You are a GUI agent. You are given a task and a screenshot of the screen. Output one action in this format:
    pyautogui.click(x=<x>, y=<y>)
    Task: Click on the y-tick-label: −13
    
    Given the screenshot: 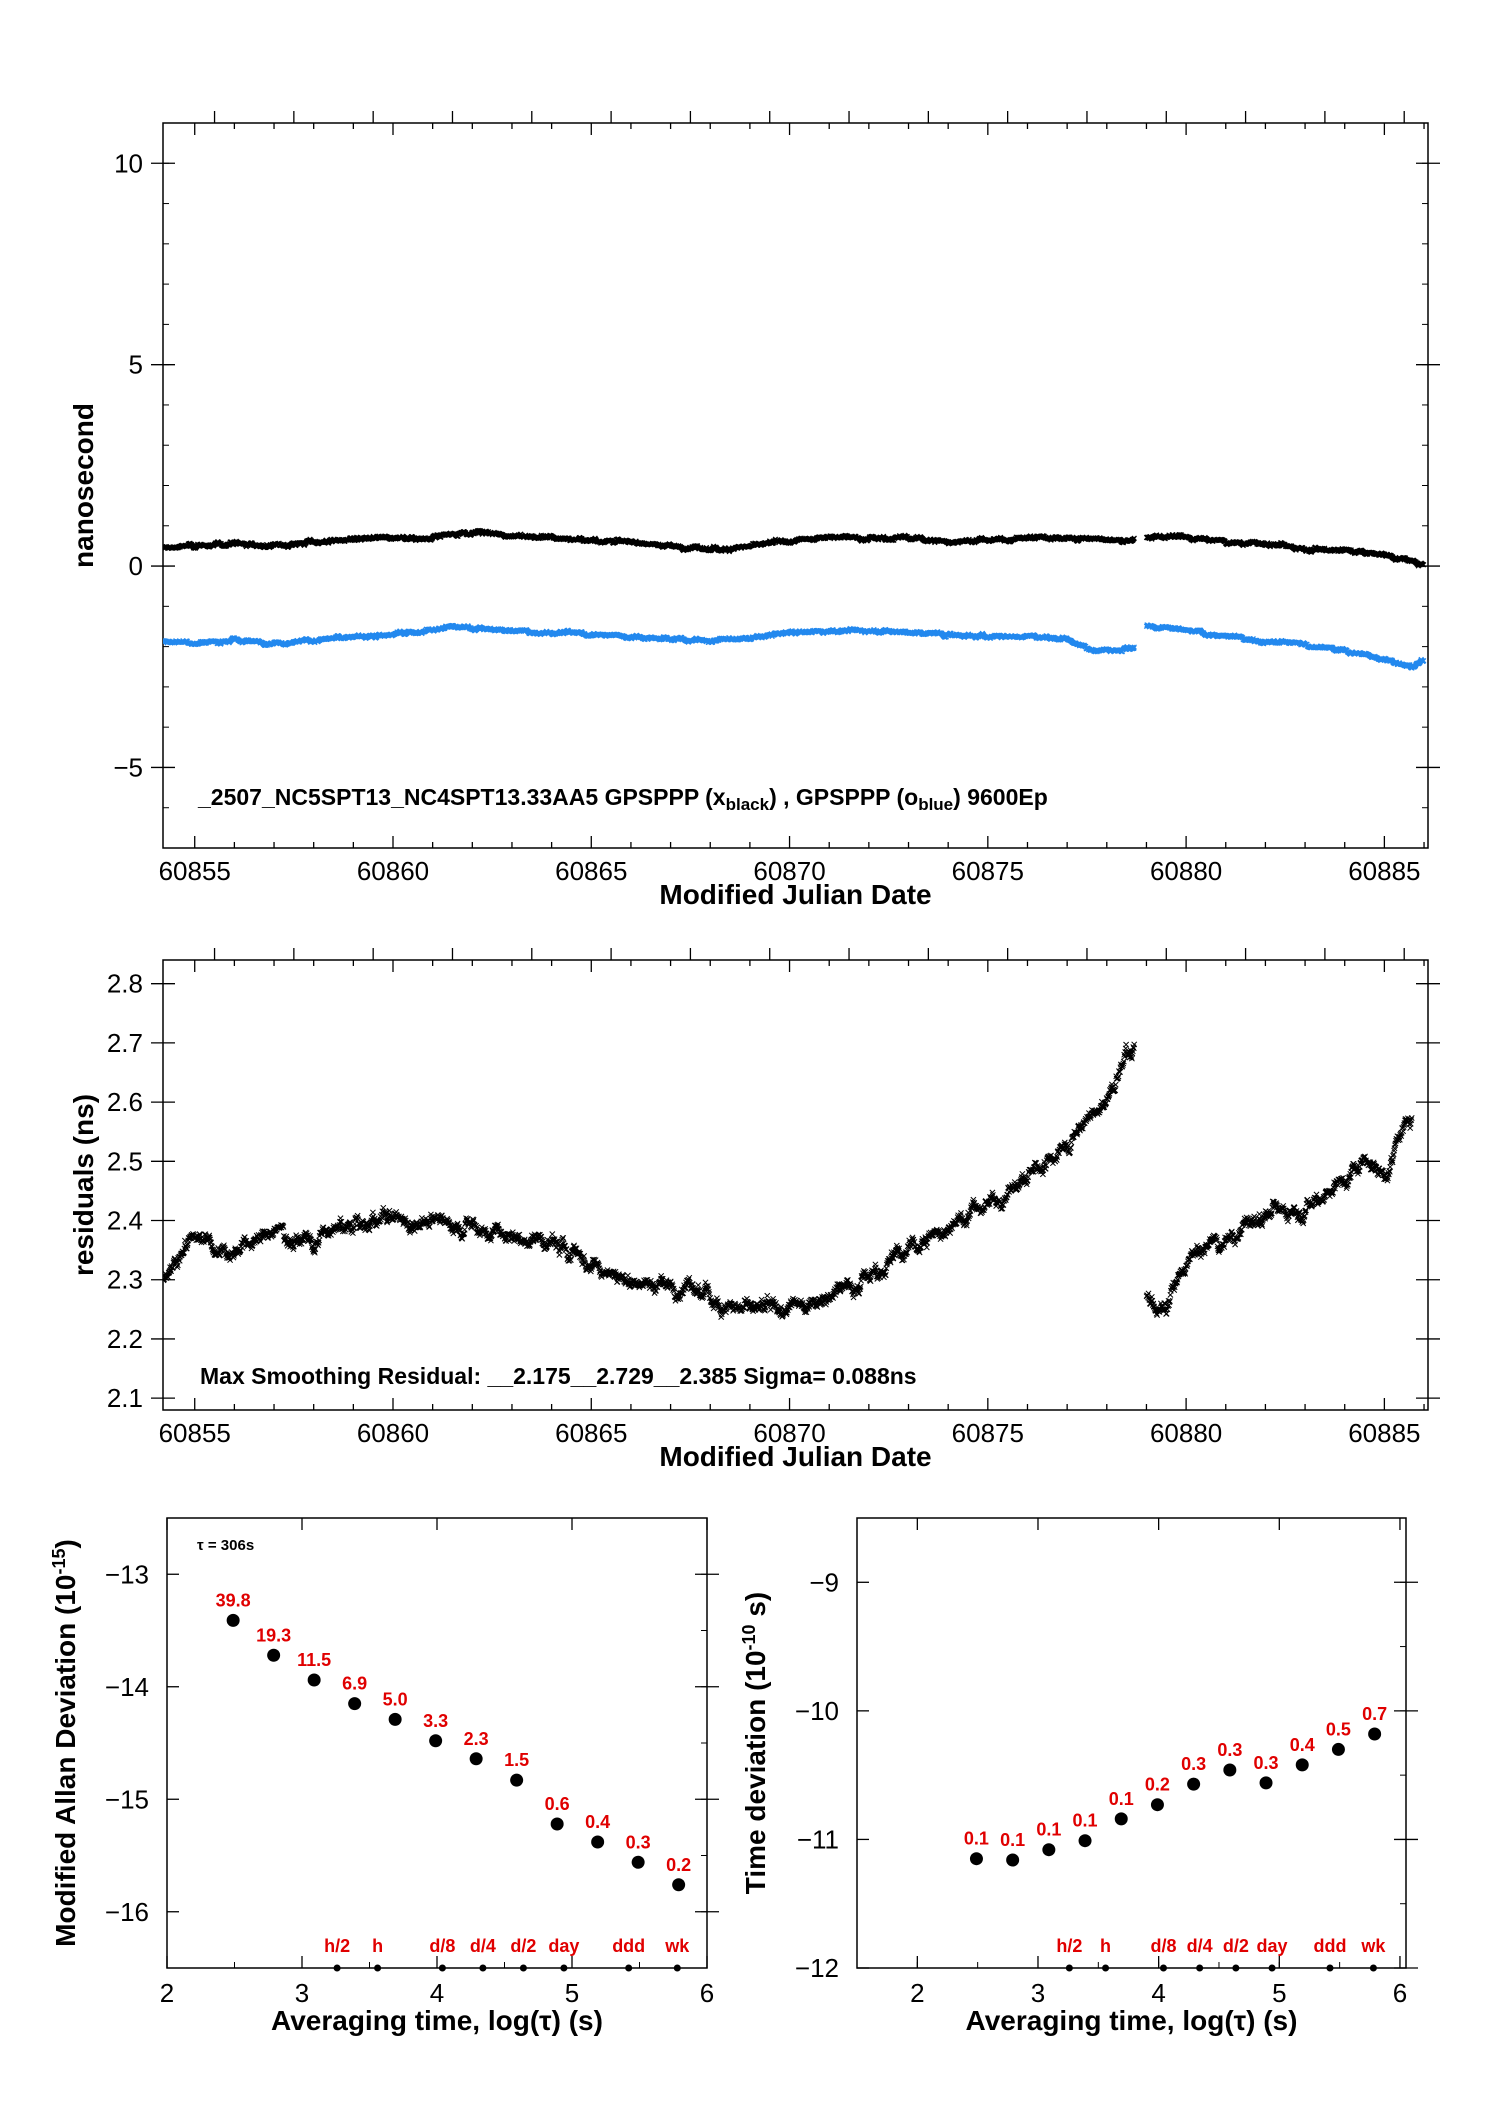 What is the action you would take?
    pyautogui.click(x=127, y=1574)
    